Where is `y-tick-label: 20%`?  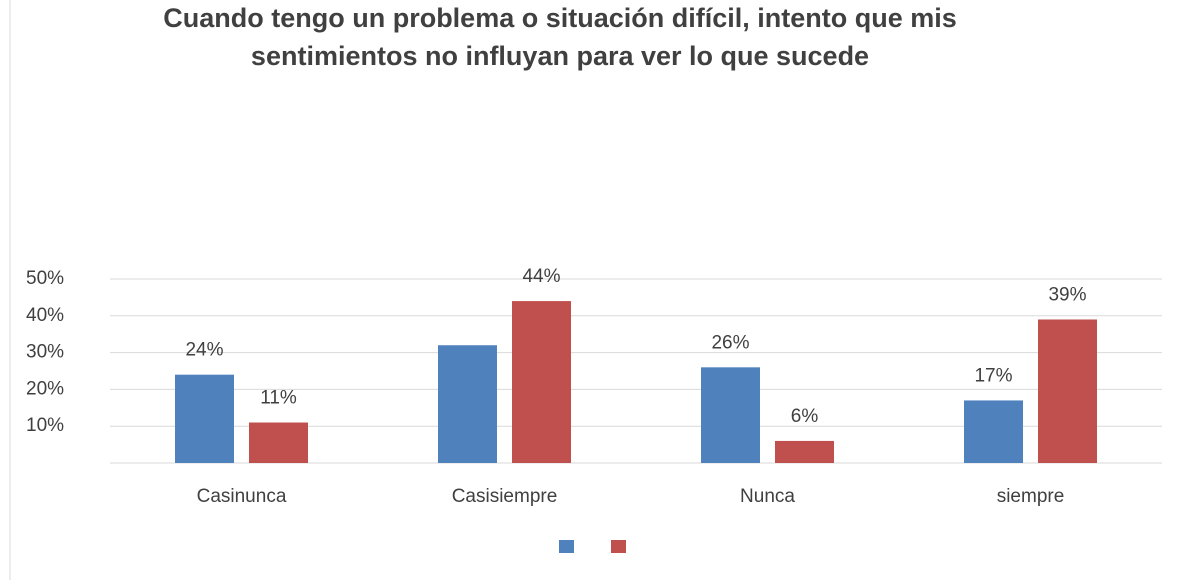 y-tick-label: 20% is located at coordinates (45, 388).